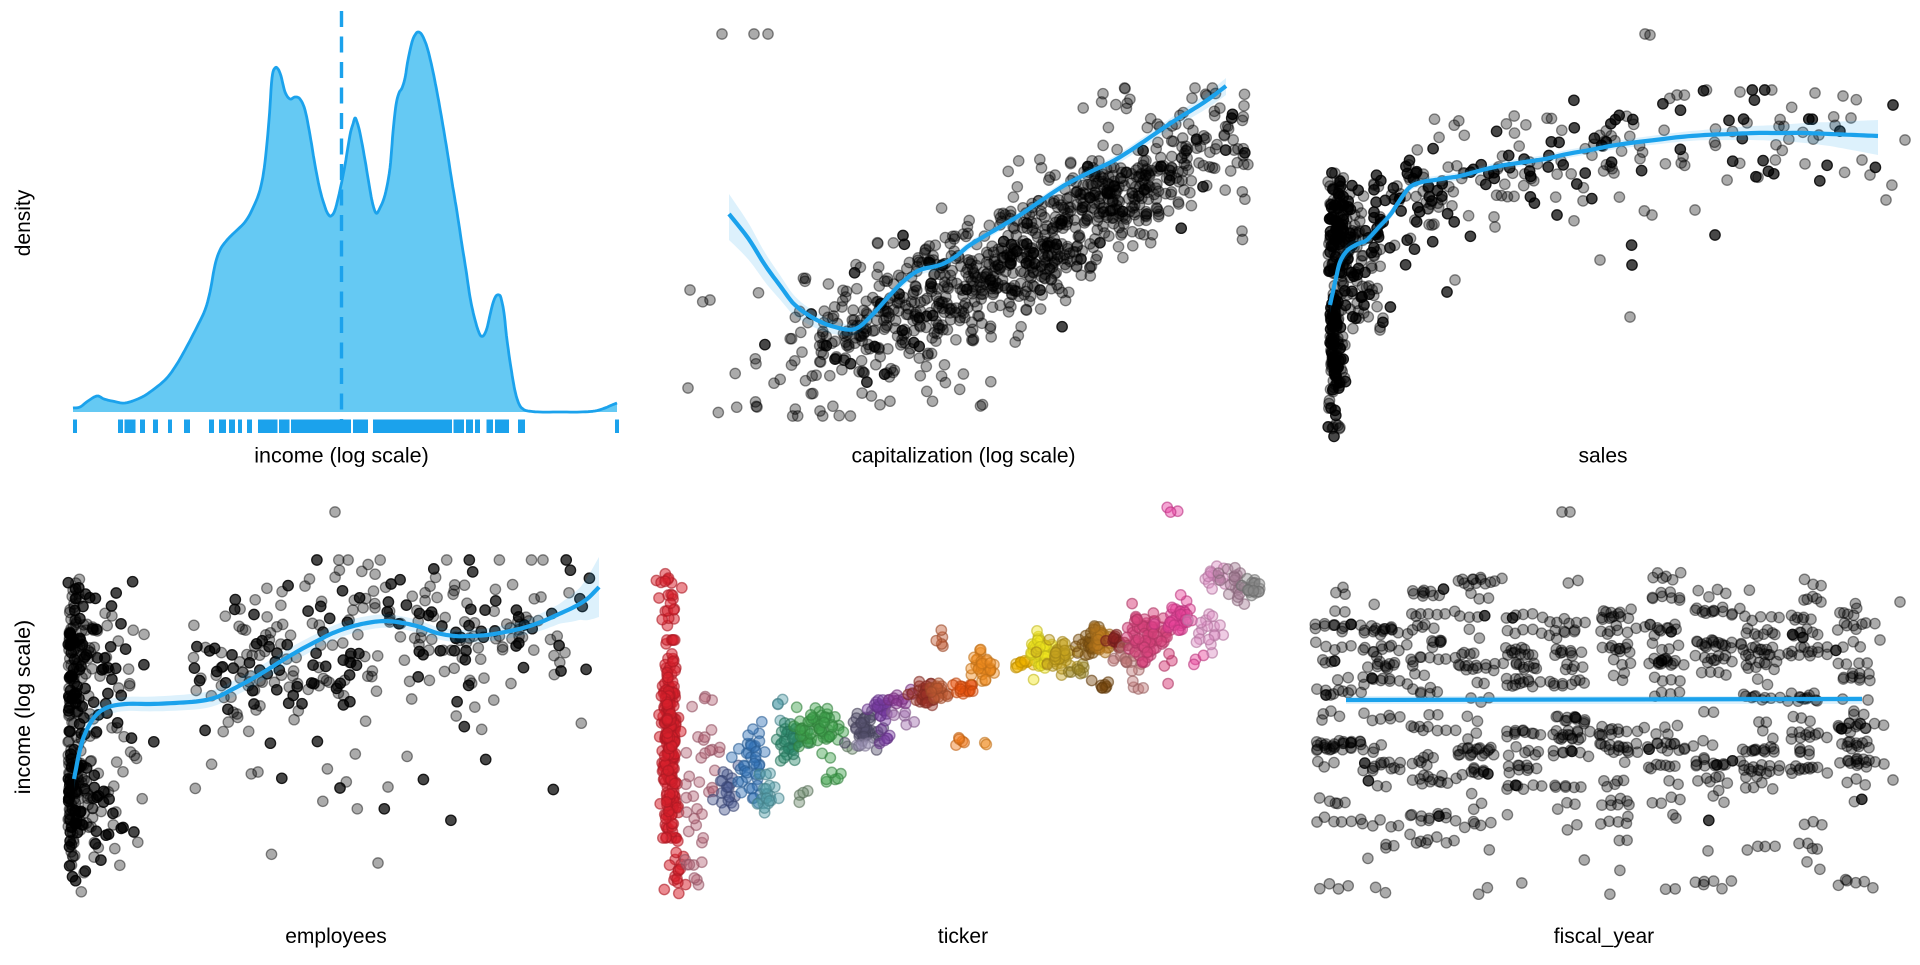 The height and width of the screenshot is (965, 1920). What do you see at coordinates (336, 936) in the screenshot?
I see `svg-text: employees` at bounding box center [336, 936].